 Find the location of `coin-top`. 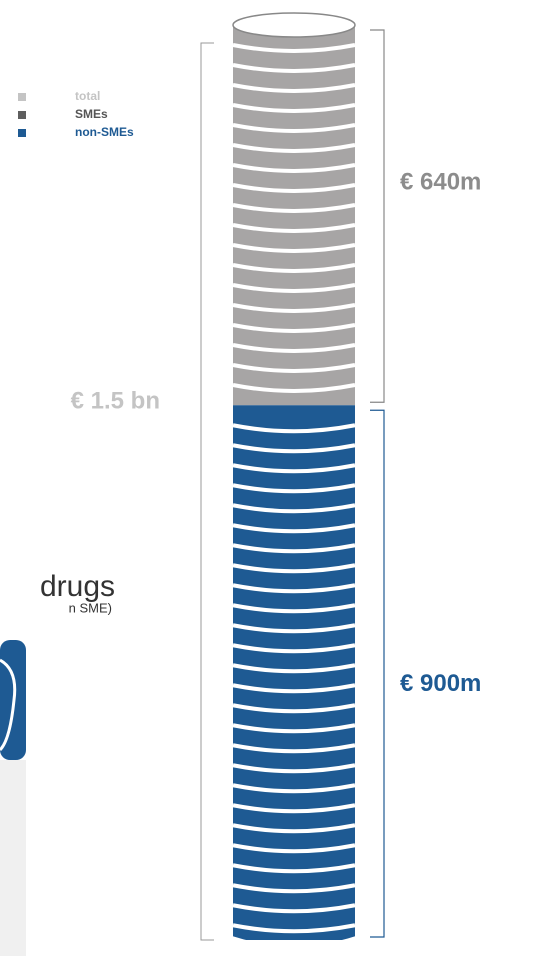

coin-top is located at coordinates (294, 25).